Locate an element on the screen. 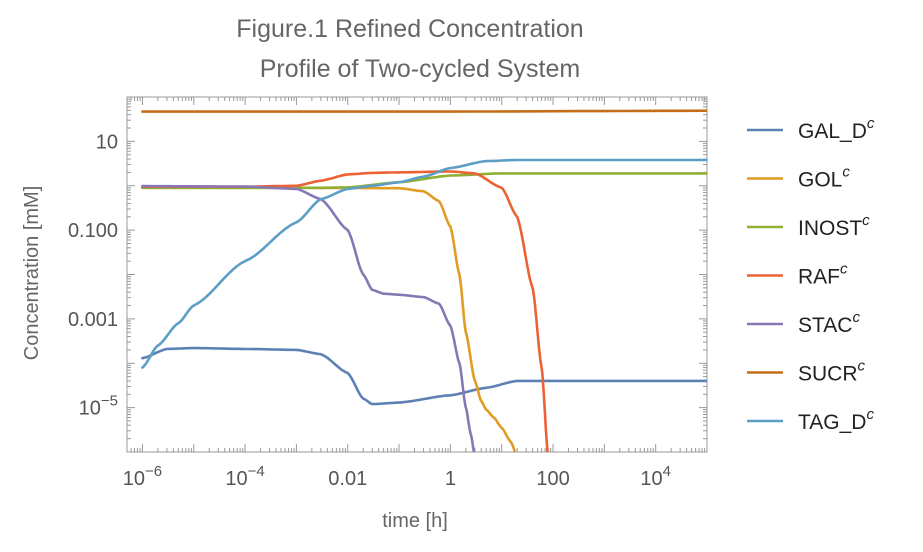  x-tick-label: 100 is located at coordinates (552, 479).